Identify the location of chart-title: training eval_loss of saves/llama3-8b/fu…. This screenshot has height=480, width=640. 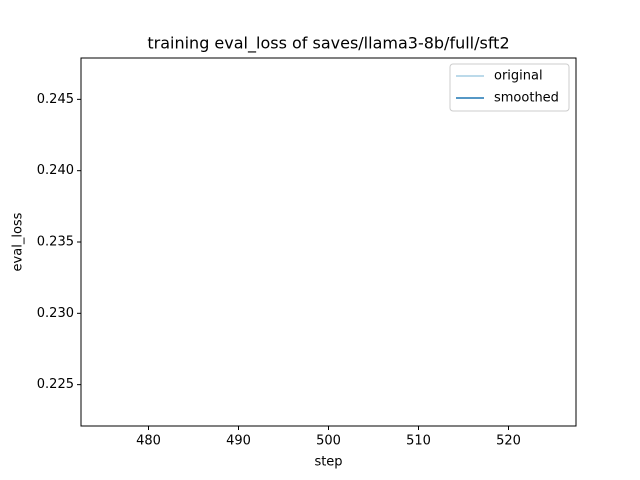
(328, 44).